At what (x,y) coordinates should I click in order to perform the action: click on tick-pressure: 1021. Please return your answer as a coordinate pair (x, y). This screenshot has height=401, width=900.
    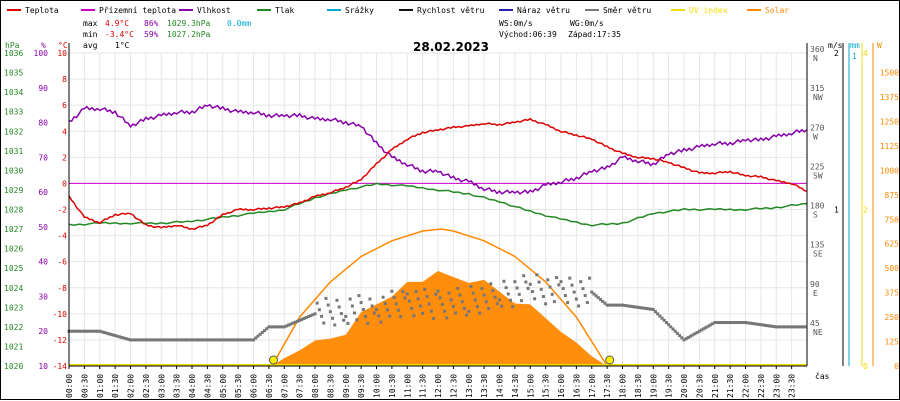
    Looking at the image, I should click on (13, 346).